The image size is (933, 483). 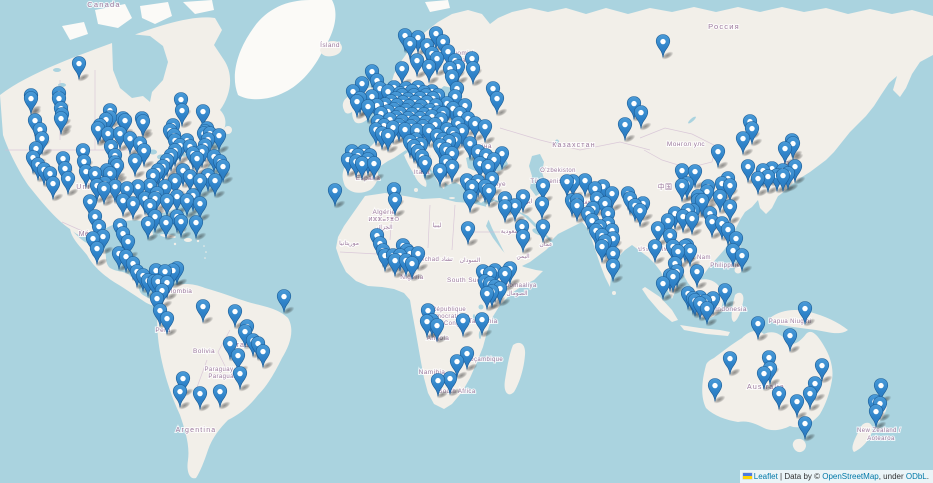 What do you see at coordinates (103, 4) in the screenshot?
I see `country-label: Canada` at bounding box center [103, 4].